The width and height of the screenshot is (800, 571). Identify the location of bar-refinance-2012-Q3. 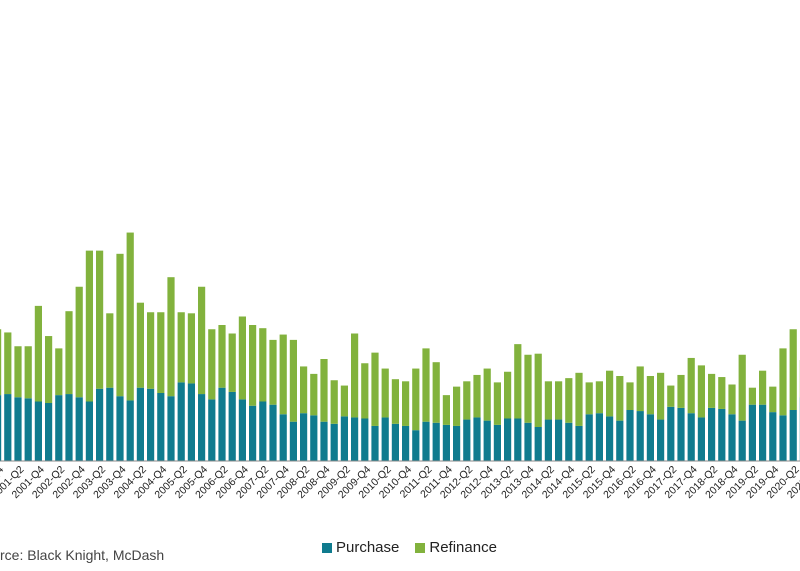
(487, 394).